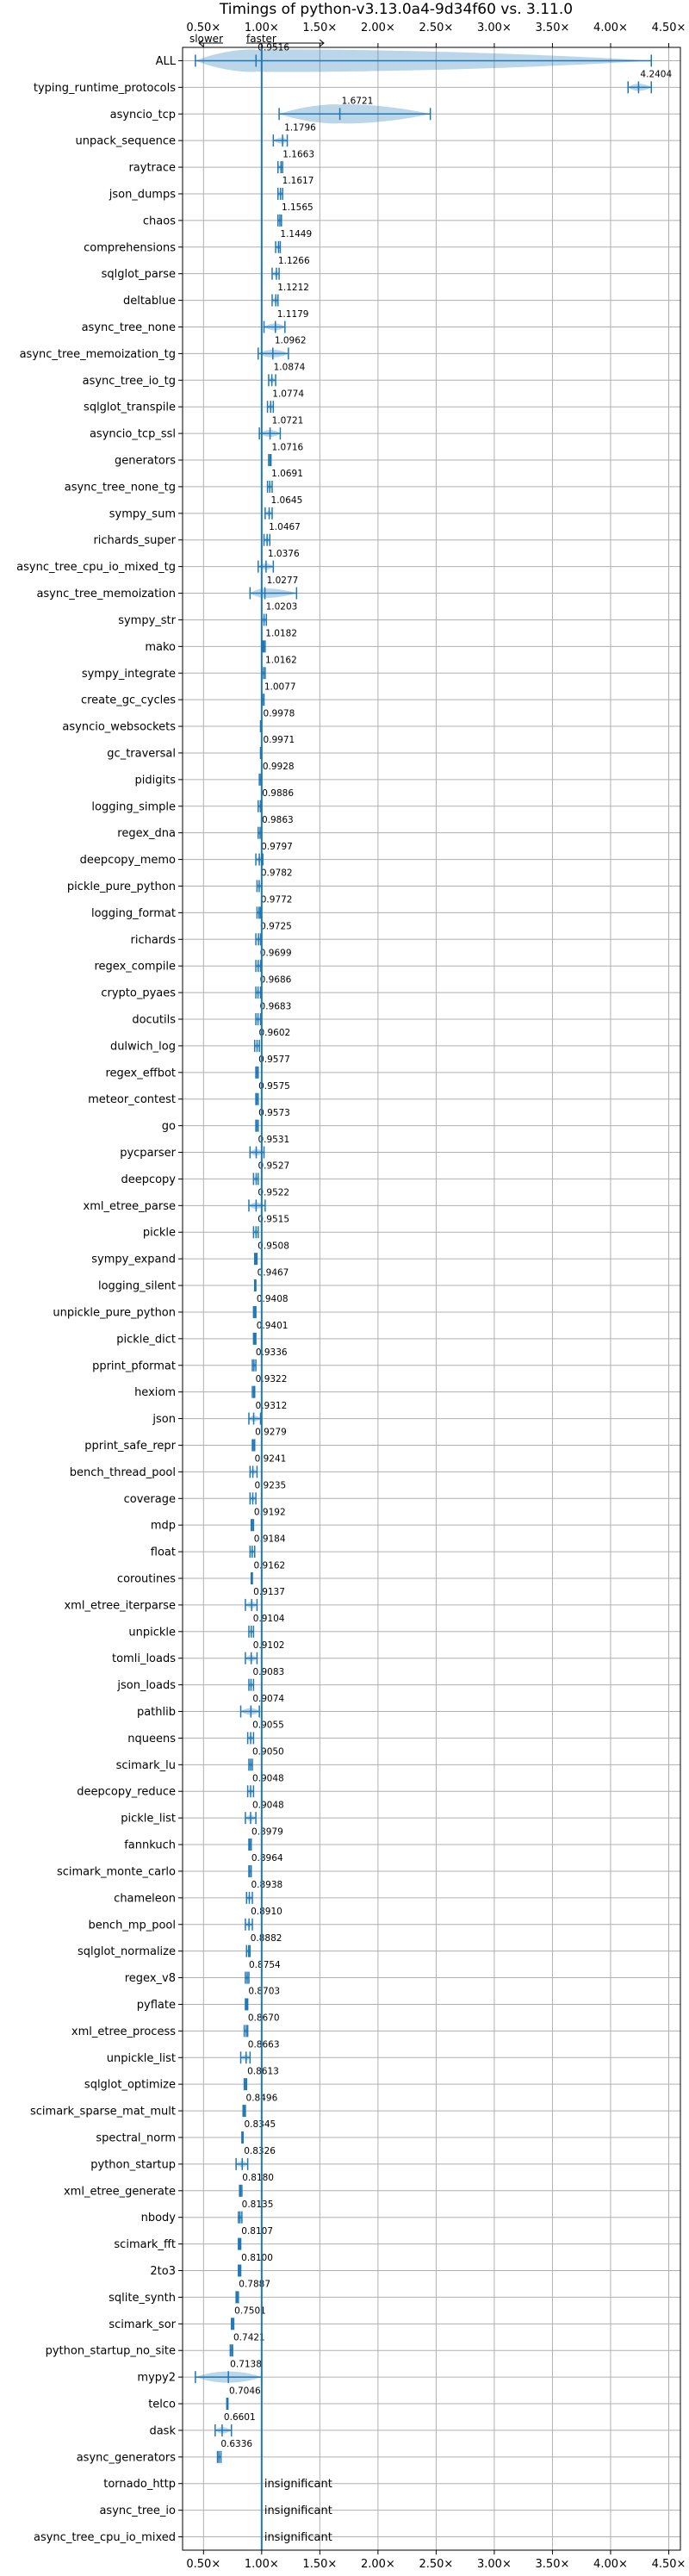  Describe the element at coordinates (137, 1287) in the screenshot. I see `category-label: logging_silent` at that location.